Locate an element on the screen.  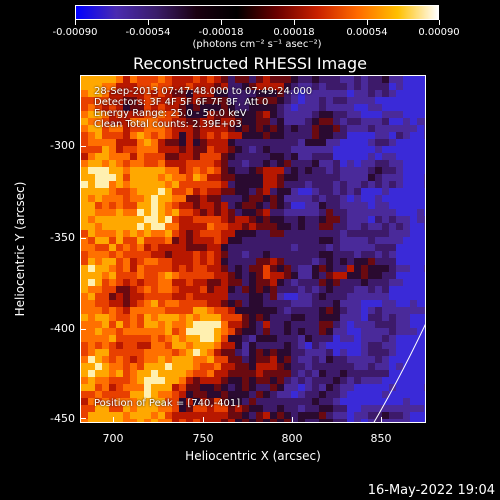
plot-title: Reconstructed RHESSI Image is located at coordinates (250, 63).